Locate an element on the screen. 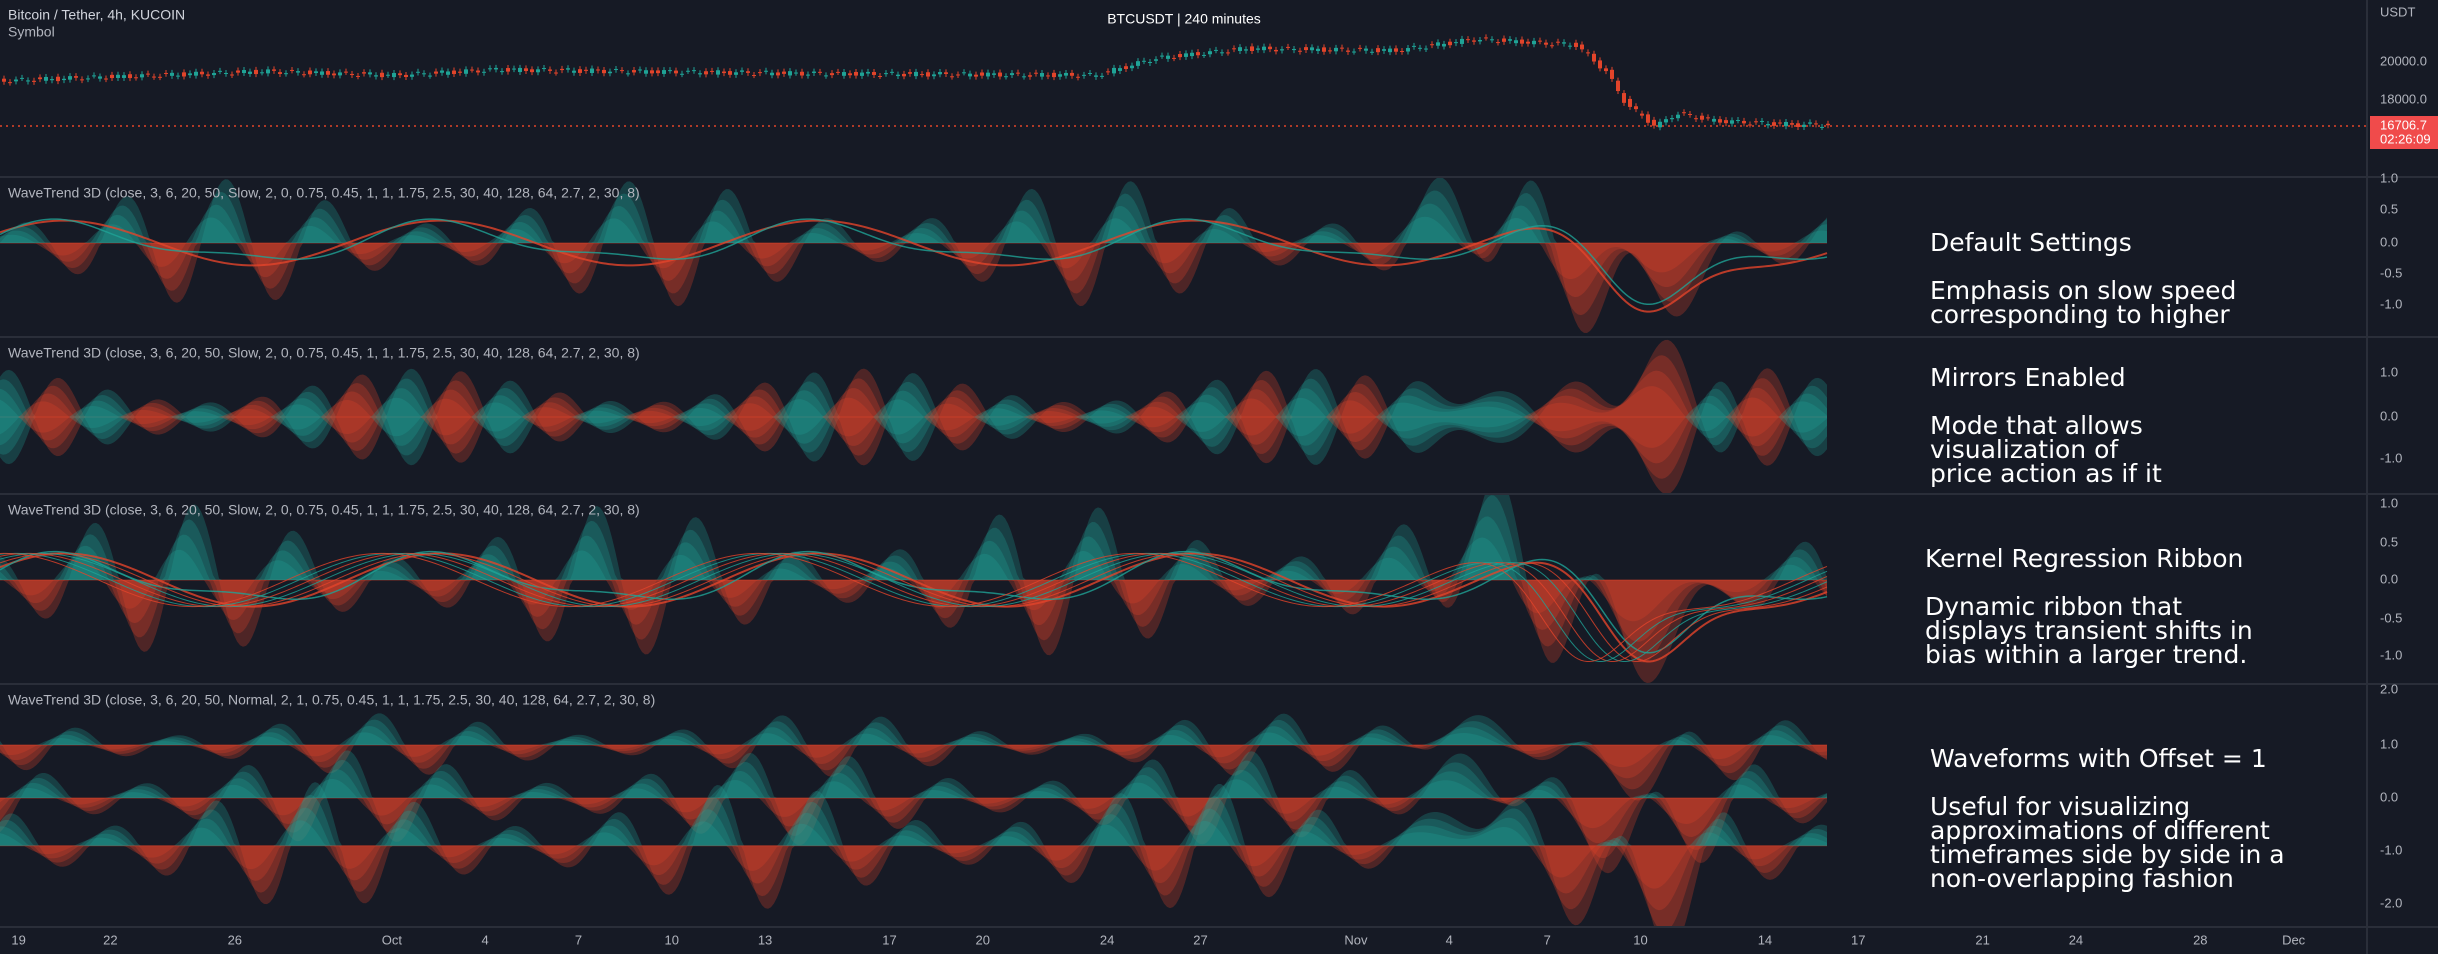  time-label: 19 is located at coordinates (18, 939).